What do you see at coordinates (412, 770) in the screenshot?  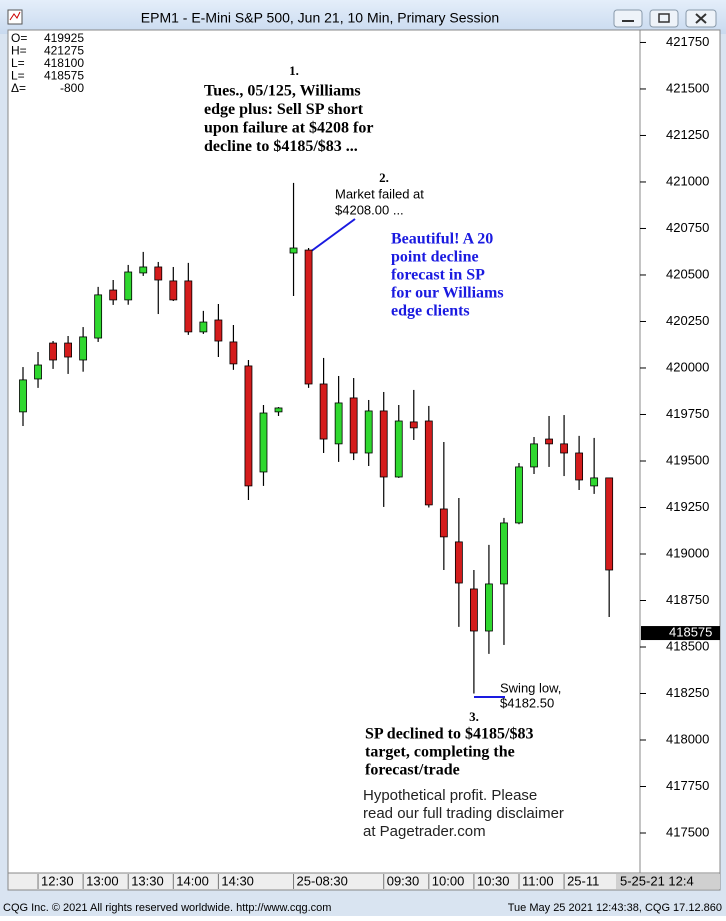 I see `annotation-line: forecast/trade` at bounding box center [412, 770].